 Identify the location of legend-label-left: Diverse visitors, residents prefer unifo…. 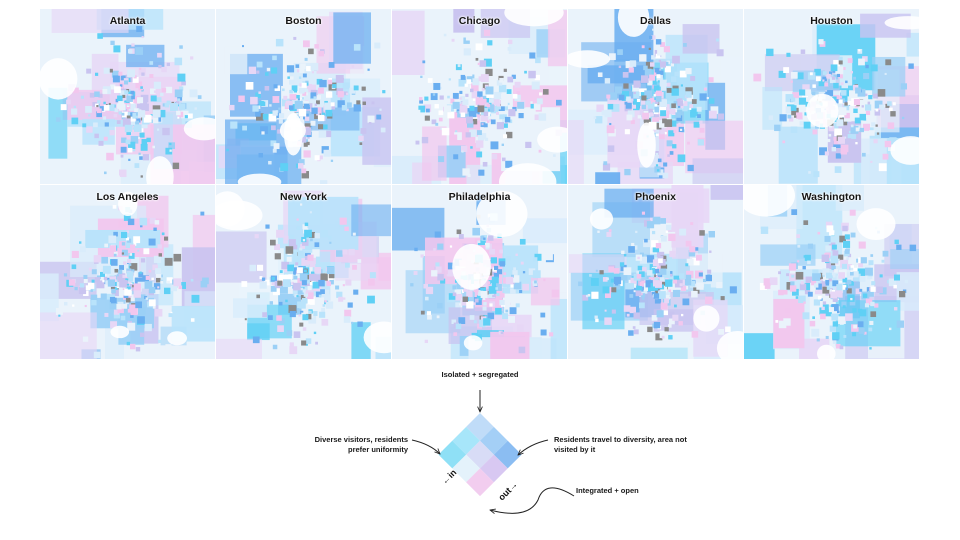
(361, 444).